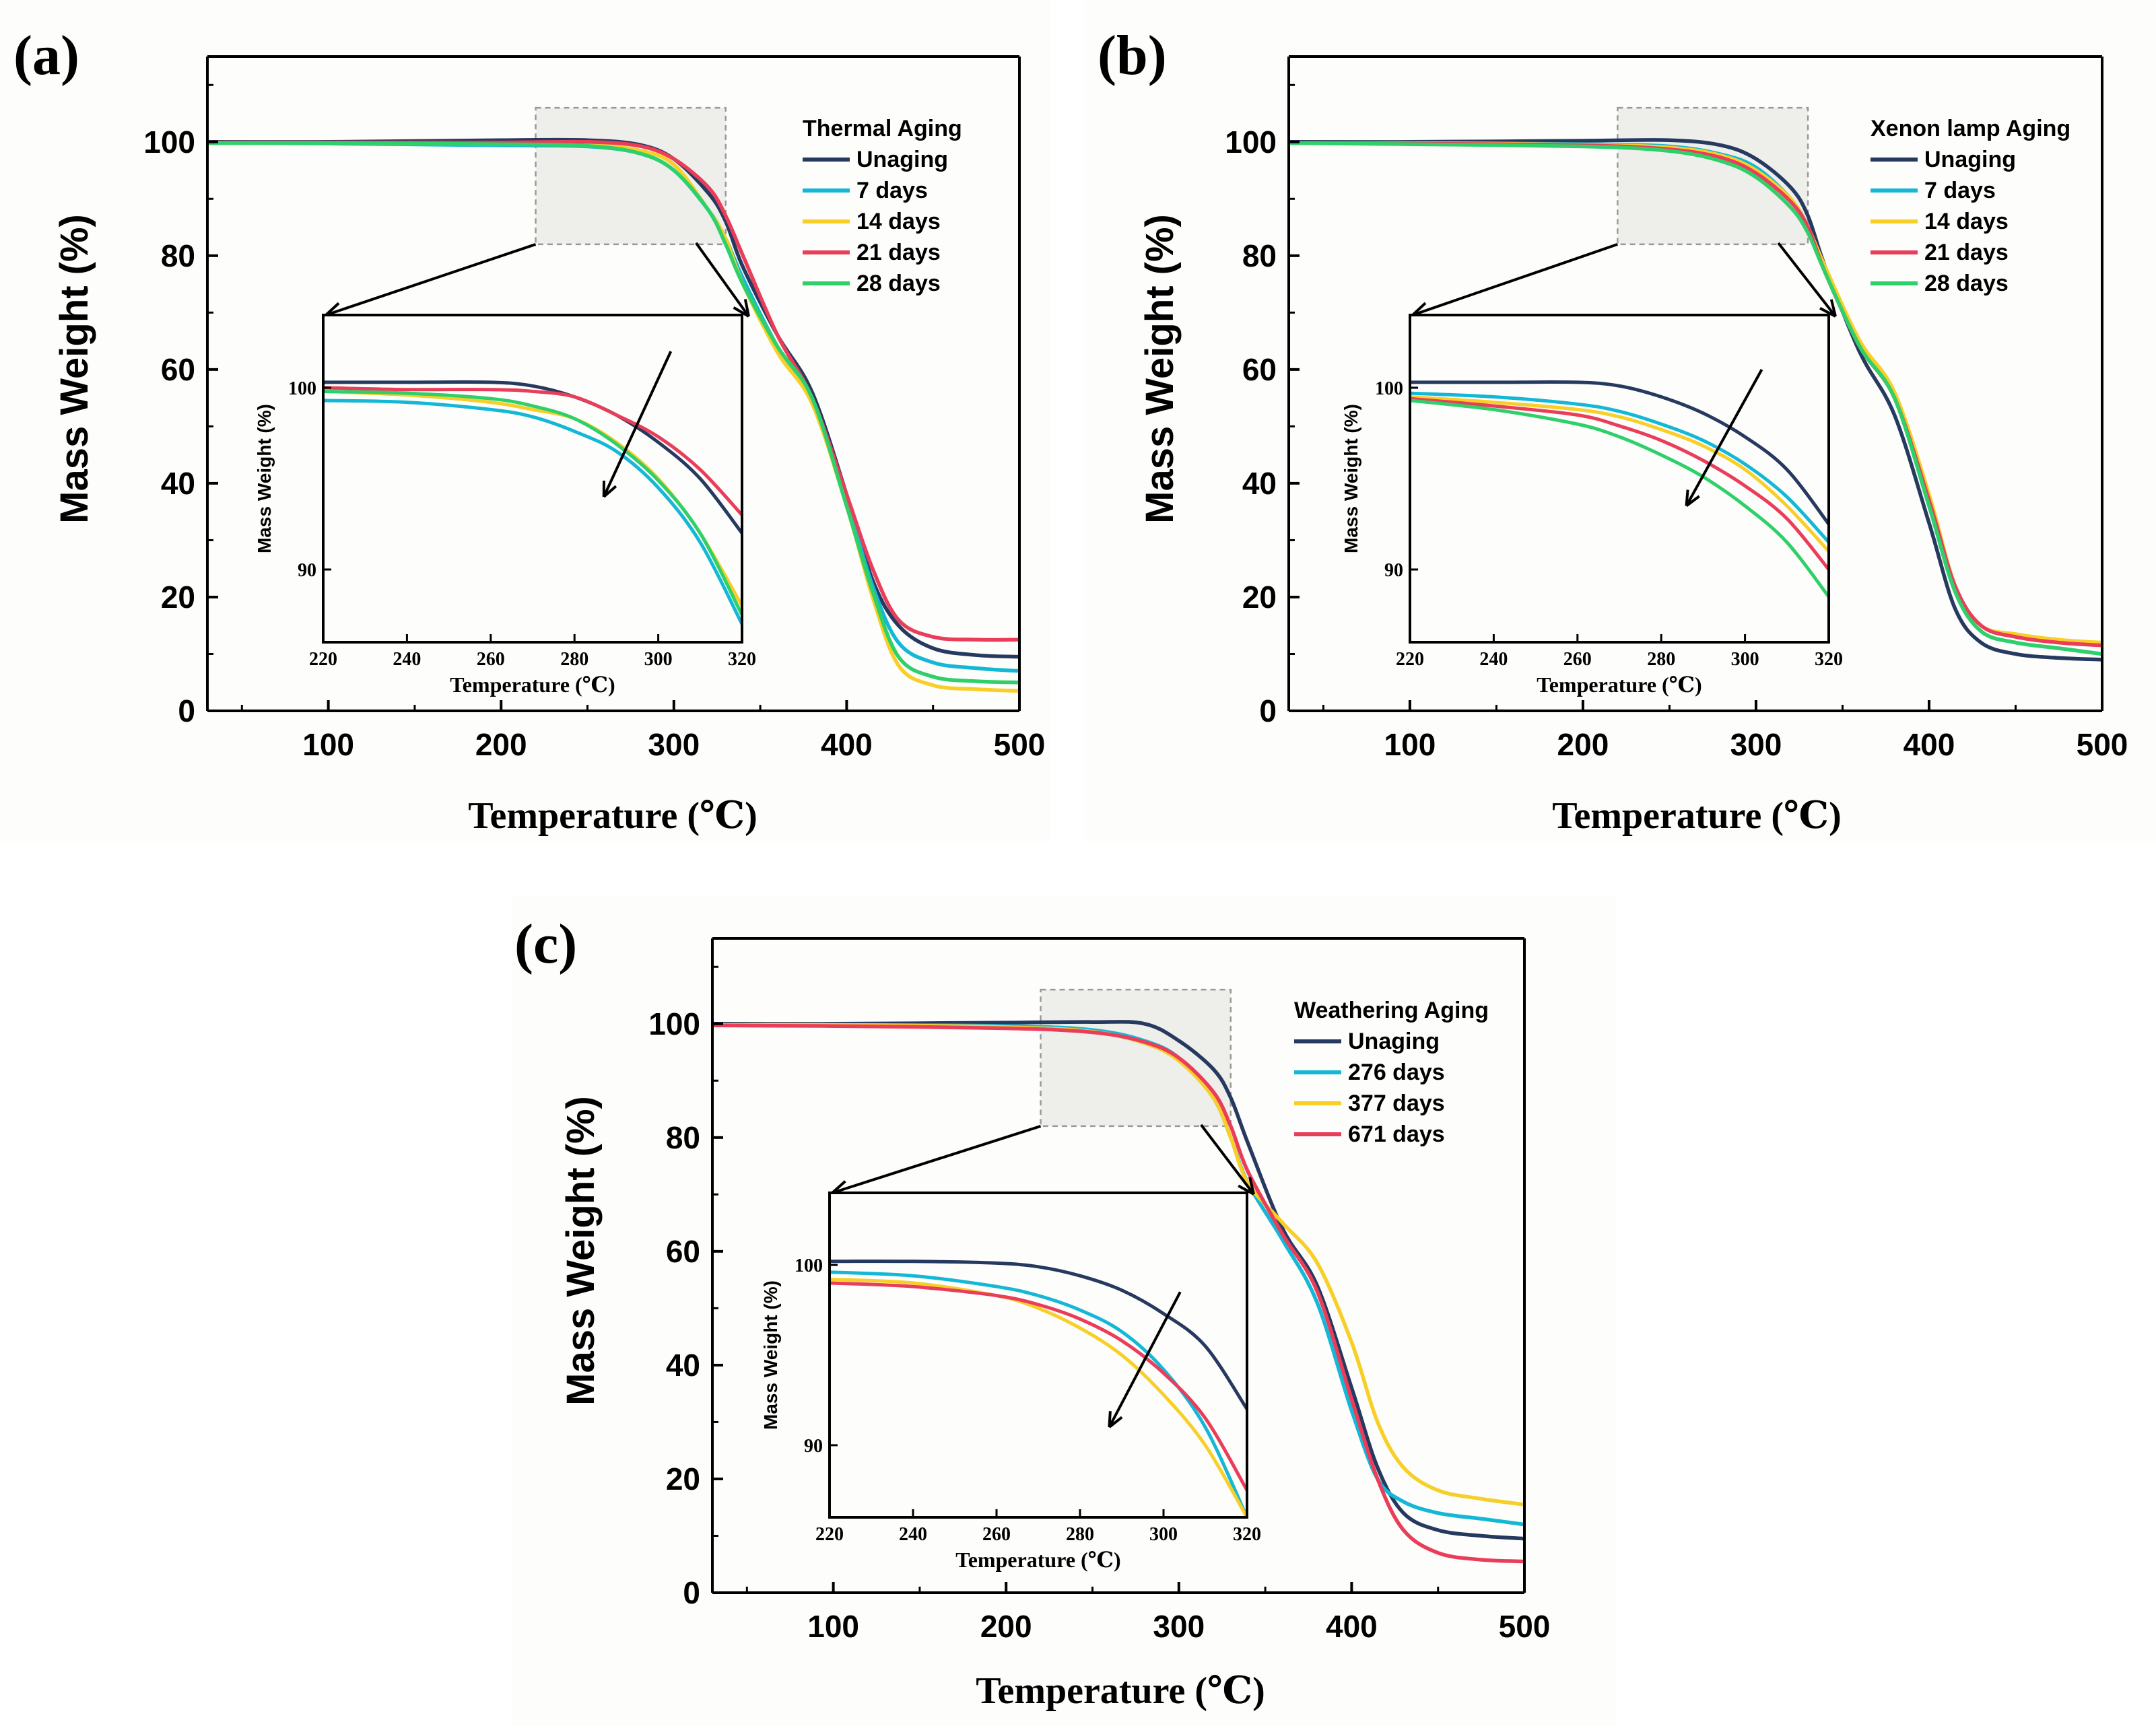 This screenshot has height=1726, width=2156. I want to click on legend-title: Xenon lamp Aging, so click(1970, 128).